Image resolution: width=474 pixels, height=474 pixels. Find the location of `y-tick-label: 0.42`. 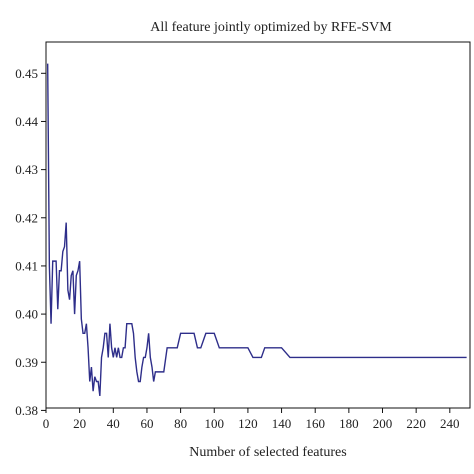

y-tick-label: 0.42 is located at coordinates (26, 217).